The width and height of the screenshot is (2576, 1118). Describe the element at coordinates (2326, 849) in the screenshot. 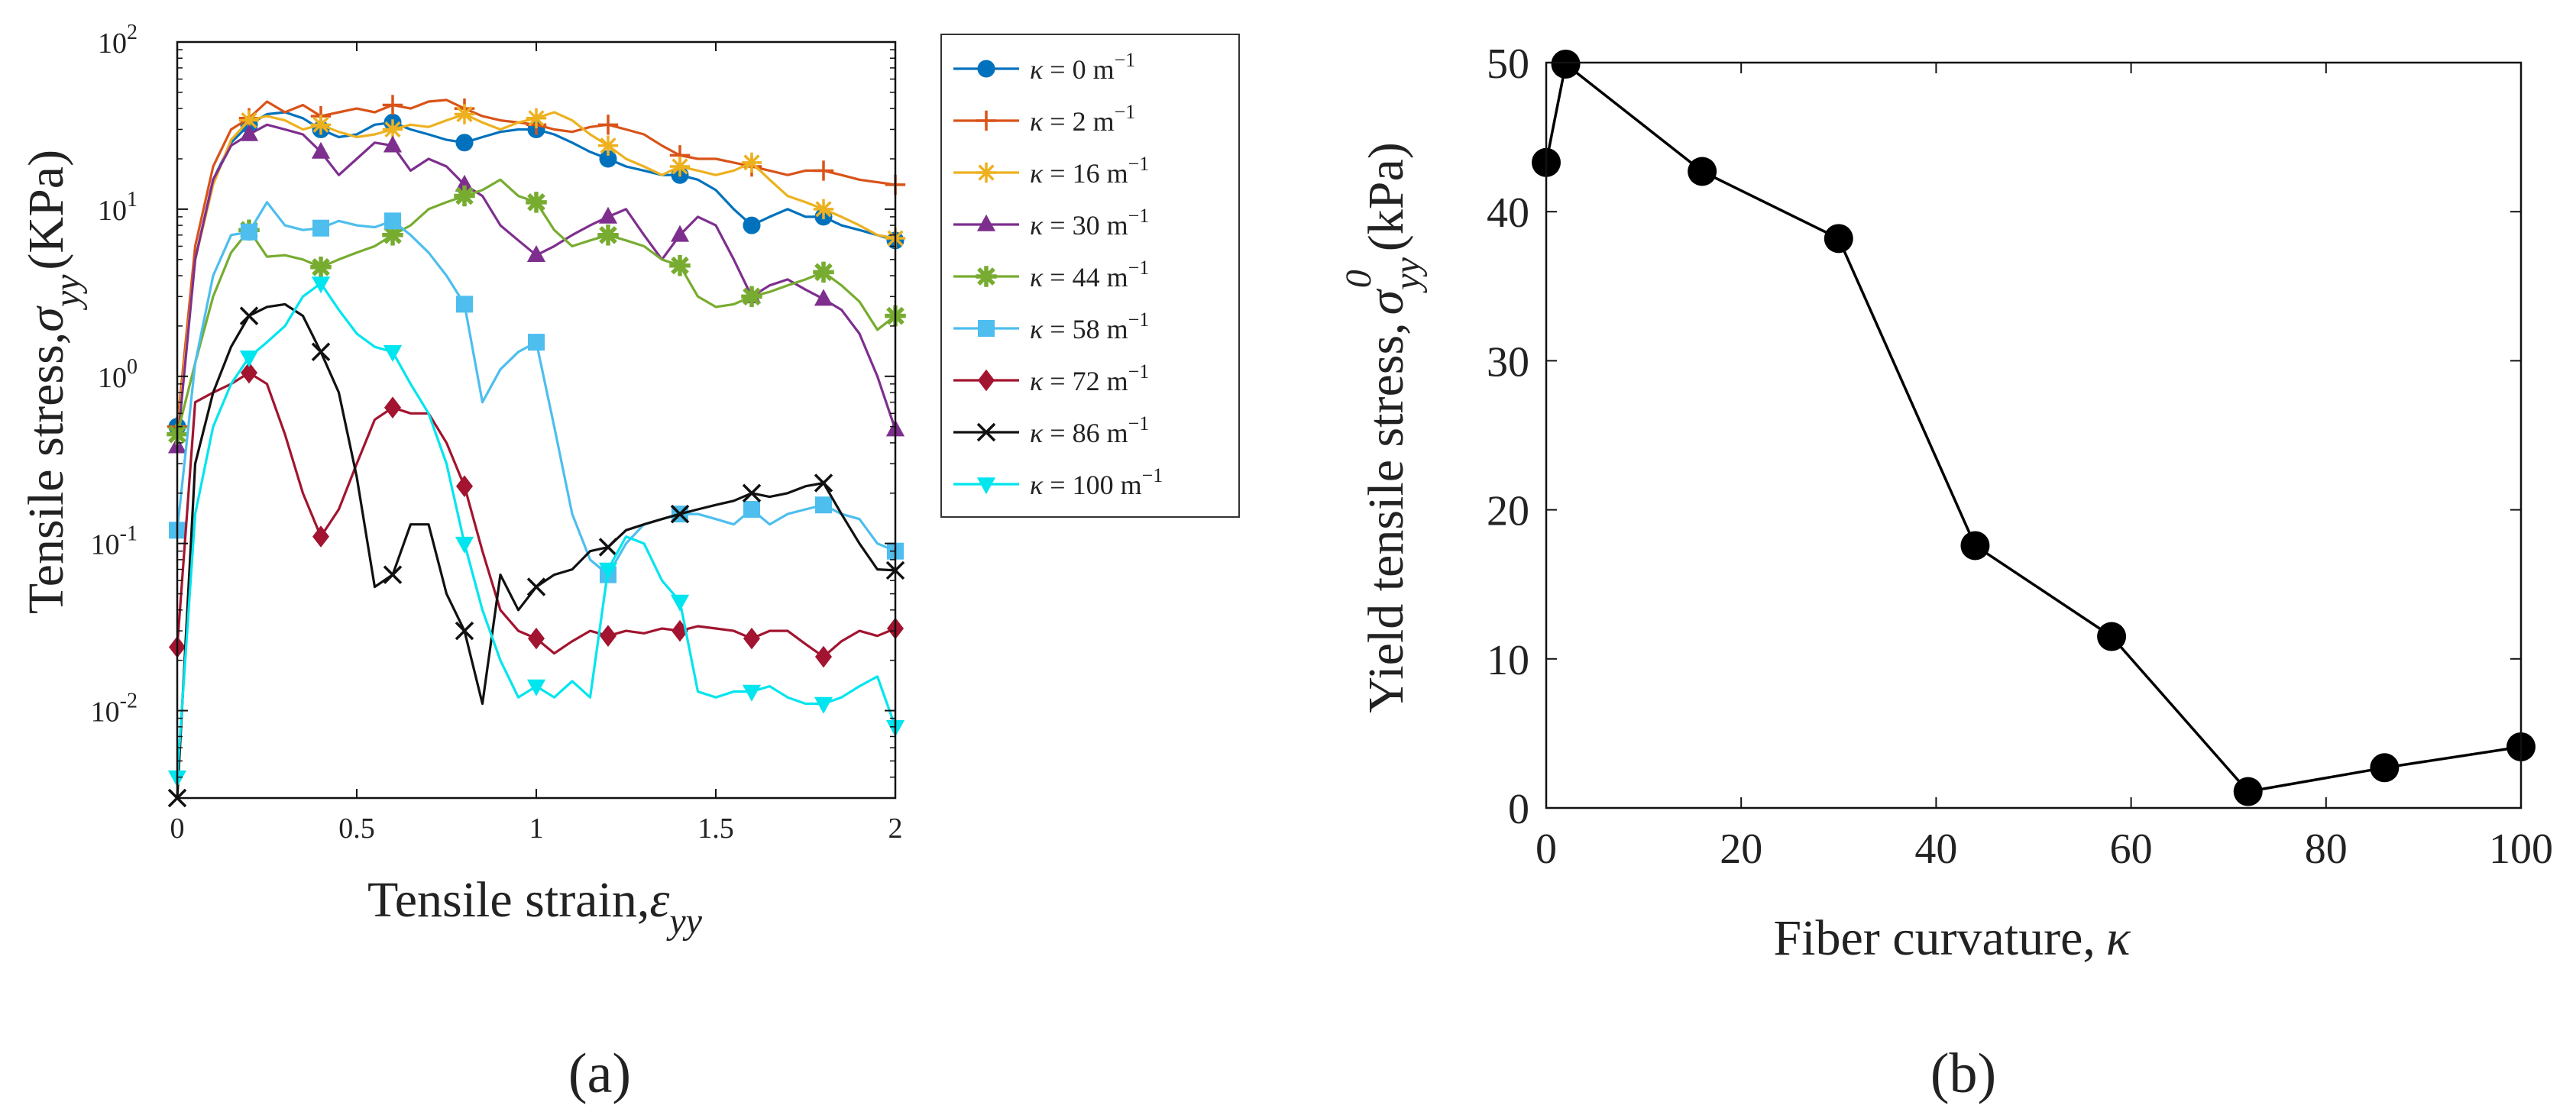

I see `x-tick-label: 80` at that location.